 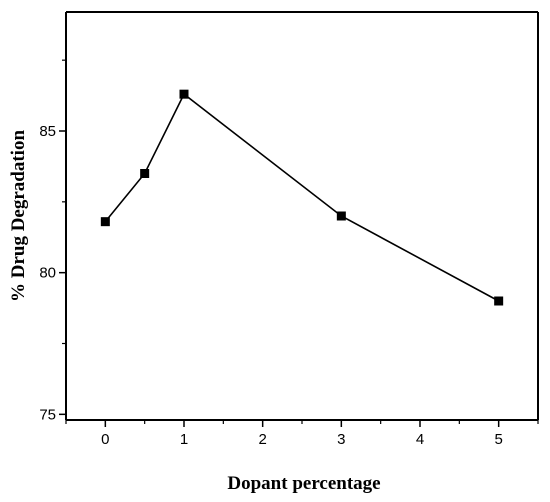 I want to click on y-tick-label: 85, so click(x=47, y=131).